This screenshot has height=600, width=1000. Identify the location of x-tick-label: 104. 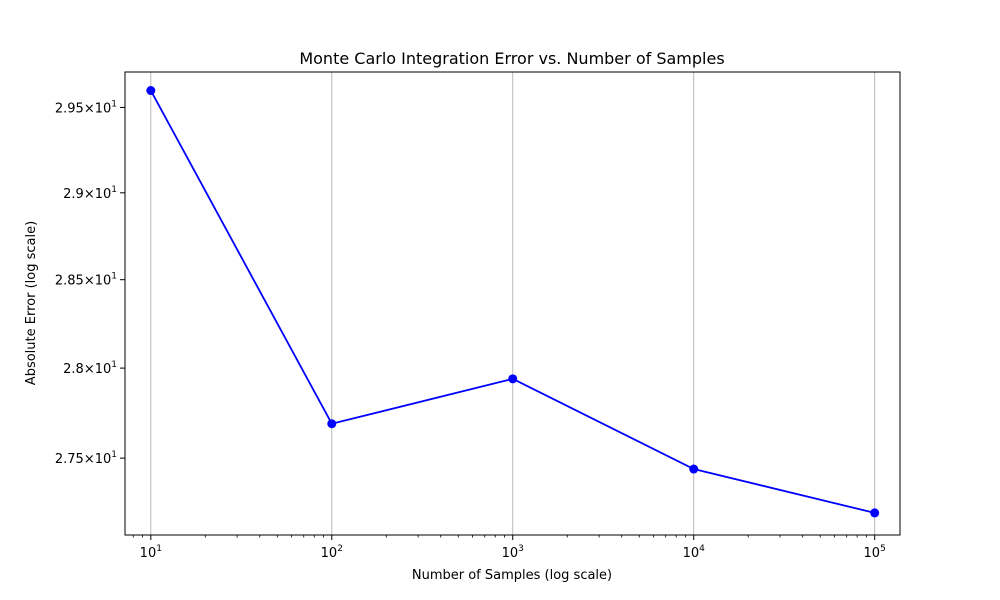
(694, 552).